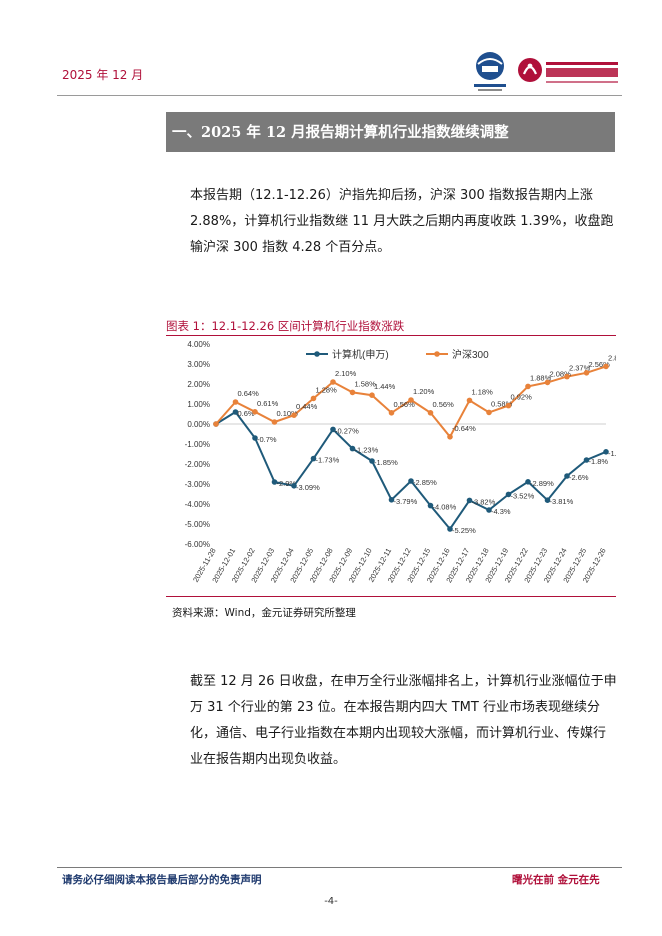  Describe the element at coordinates (599, 461) in the screenshot. I see `data-label: -1.8%` at that location.